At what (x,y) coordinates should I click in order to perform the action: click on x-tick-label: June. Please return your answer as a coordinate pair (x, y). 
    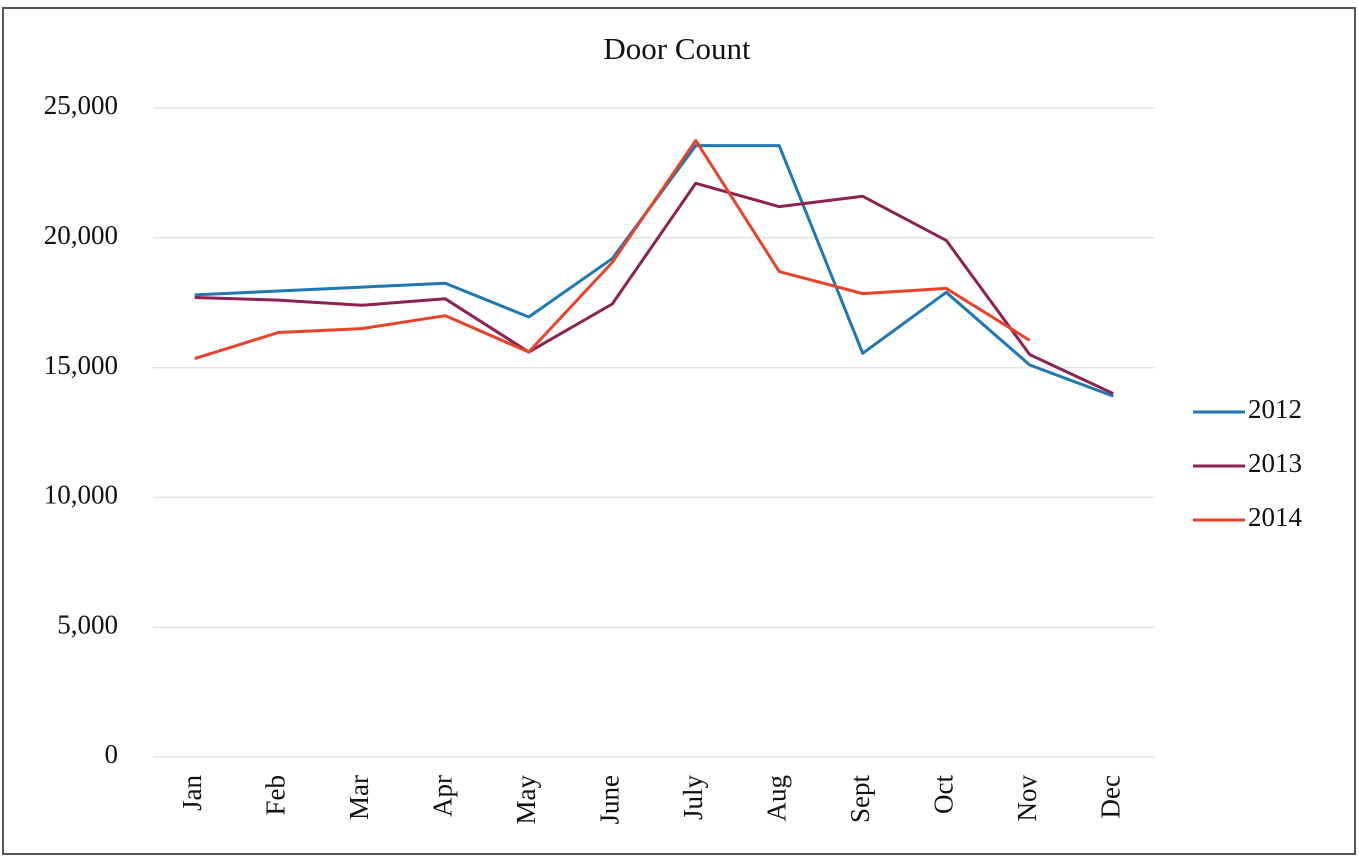
    Looking at the image, I should click on (609, 800).